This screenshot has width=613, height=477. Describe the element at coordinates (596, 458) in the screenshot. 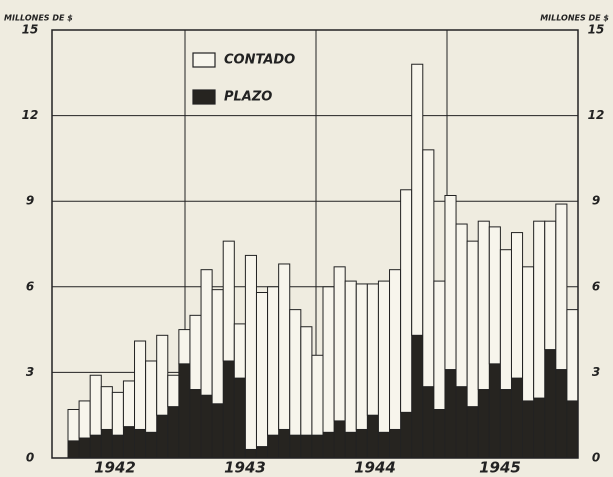

I see `y2-tick-label: 0` at that location.